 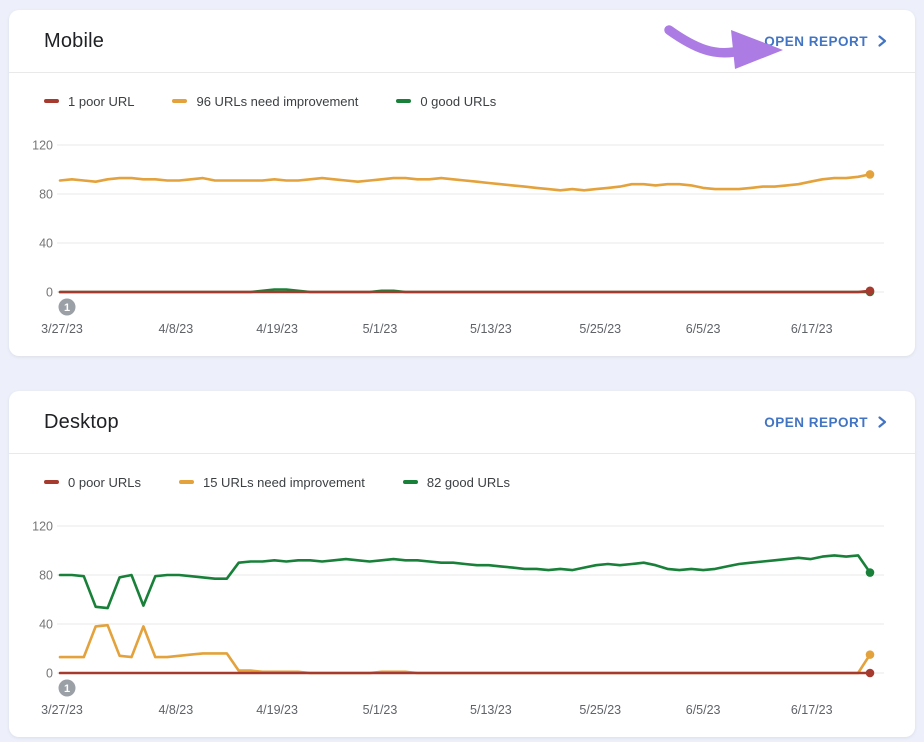 What do you see at coordinates (283, 482) in the screenshot?
I see `legend-label: 15 URLs need improvement` at bounding box center [283, 482].